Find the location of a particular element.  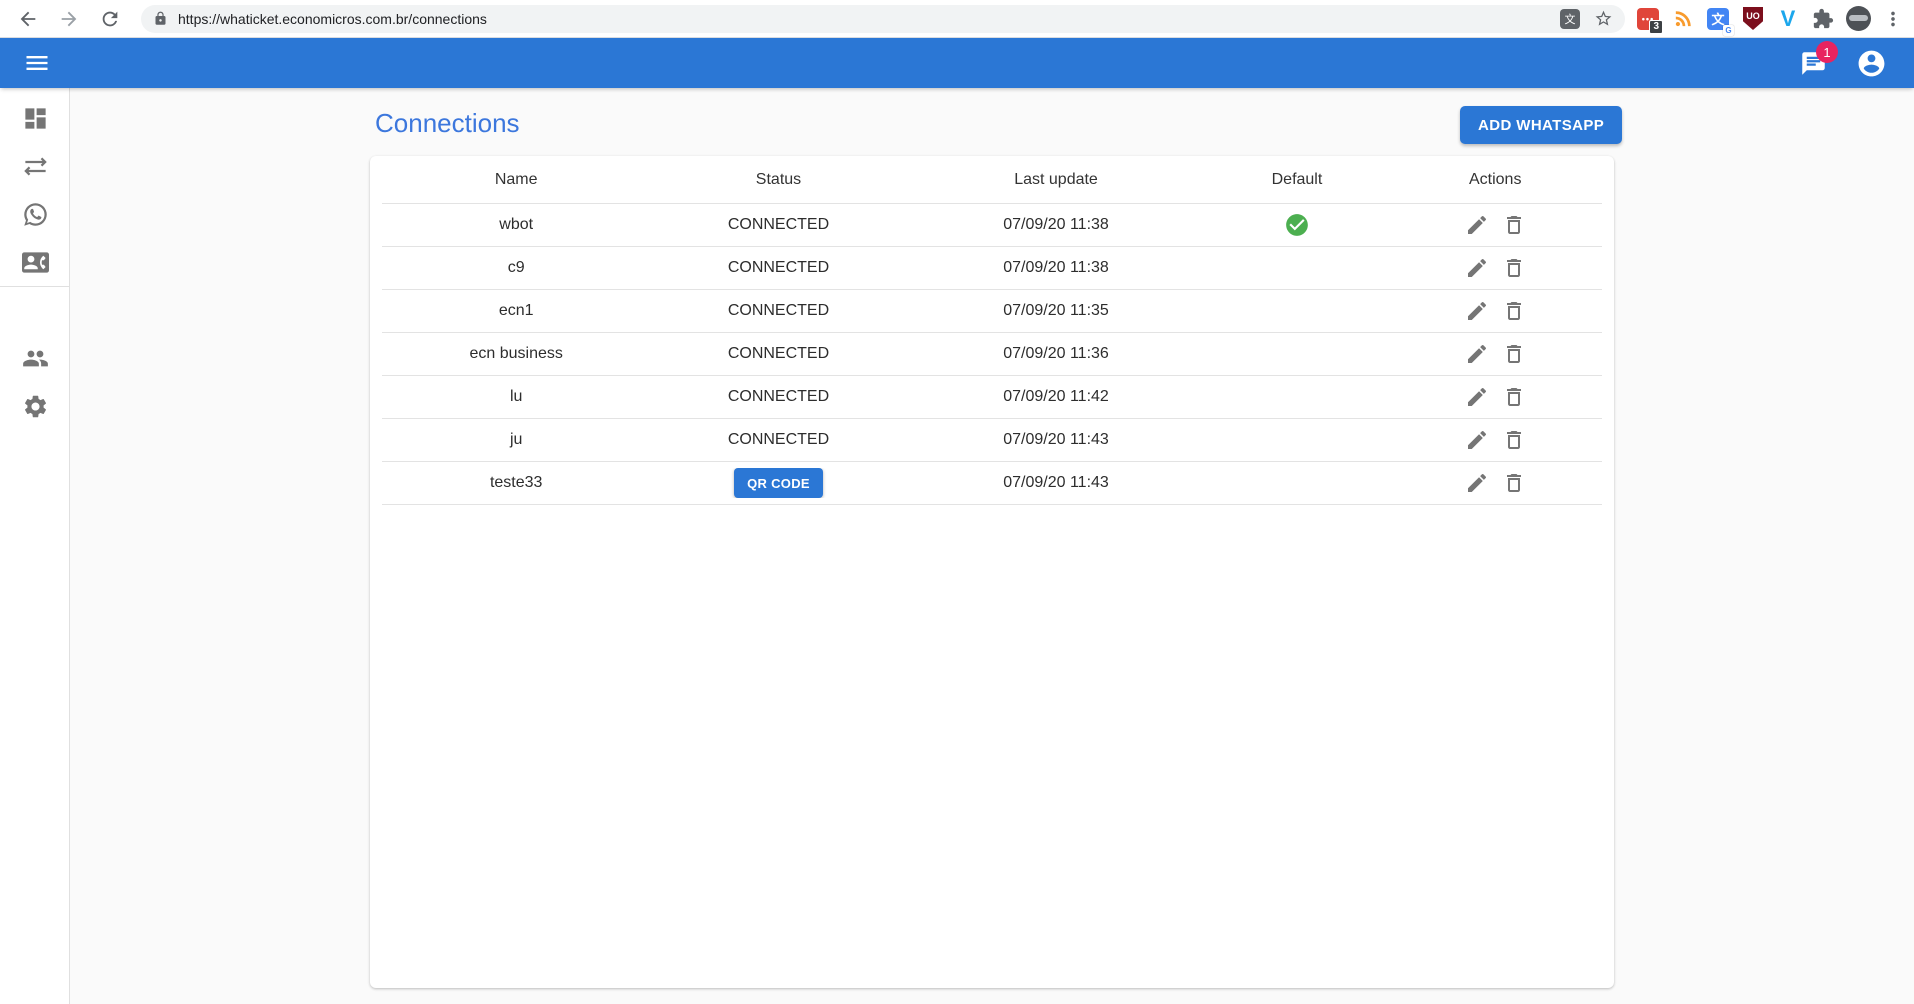

contact-phone-icon is located at coordinates (35, 262).